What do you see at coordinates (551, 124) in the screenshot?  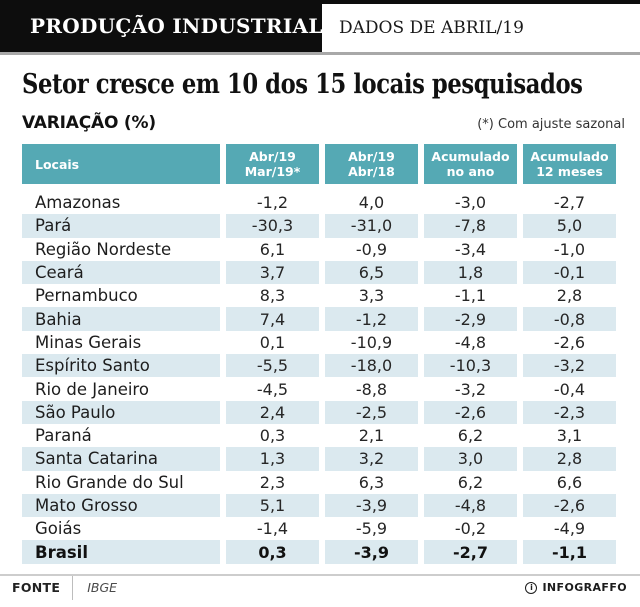 I see `seasonal-adjust-footnote: (*) Com ajuste sazonal` at bounding box center [551, 124].